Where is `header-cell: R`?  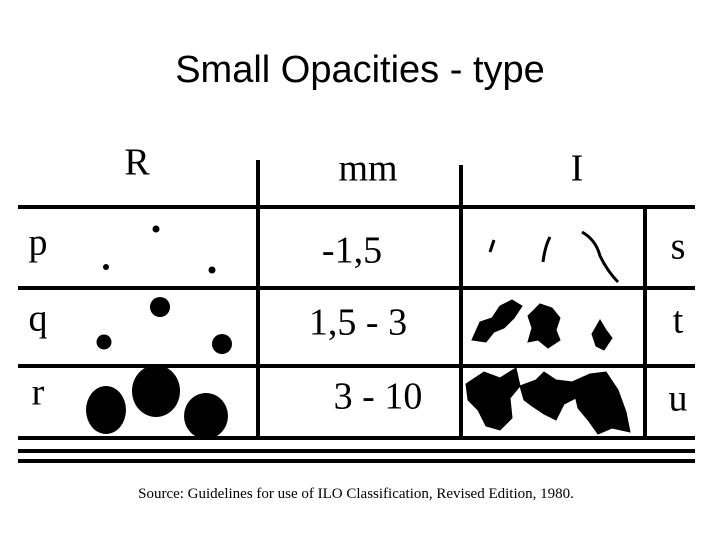
header-cell: R is located at coordinates (137, 163).